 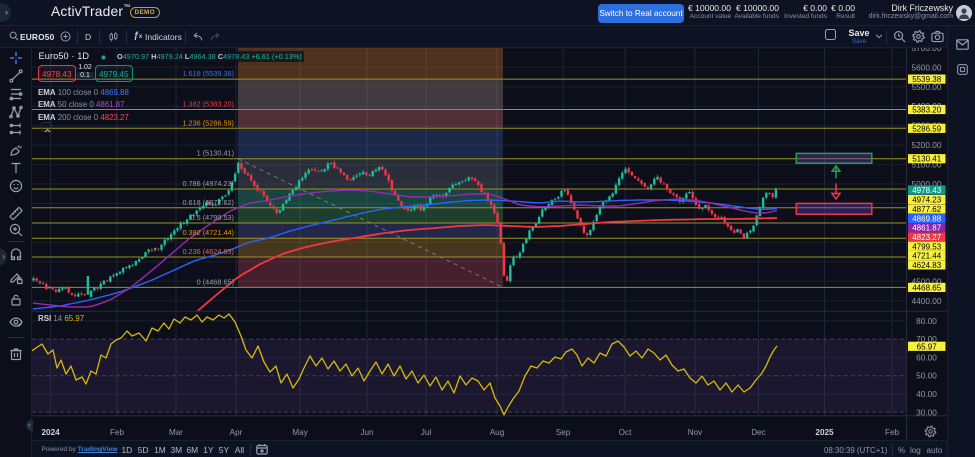 What do you see at coordinates (208, 122) in the screenshot?
I see `svg-text: 1.236 (5286.59)` at bounding box center [208, 122].